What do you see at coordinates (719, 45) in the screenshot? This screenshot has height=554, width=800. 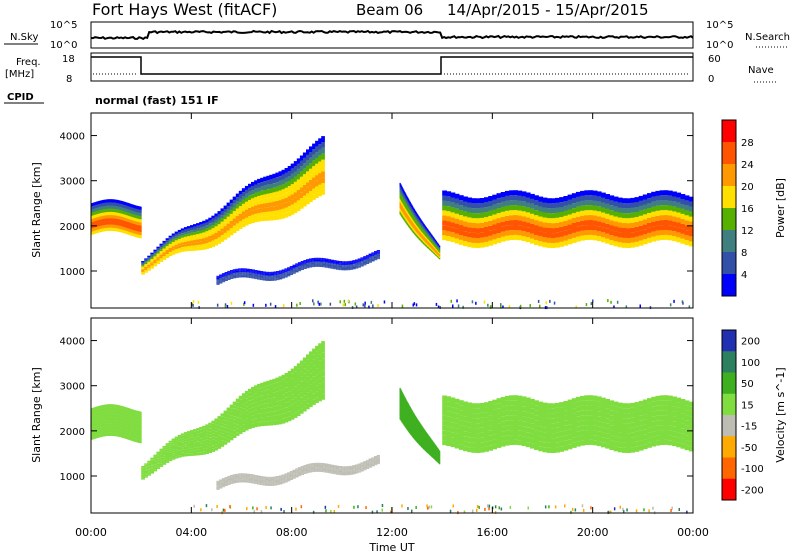 I see `nsearch-tick-low: 10^0` at bounding box center [719, 45].